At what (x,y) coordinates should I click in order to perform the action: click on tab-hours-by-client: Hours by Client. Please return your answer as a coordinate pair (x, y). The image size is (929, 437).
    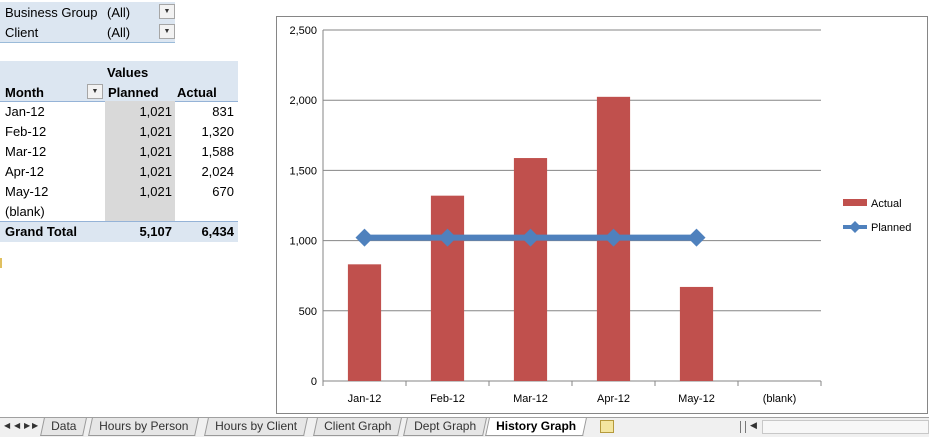
    Looking at the image, I should click on (256, 427).